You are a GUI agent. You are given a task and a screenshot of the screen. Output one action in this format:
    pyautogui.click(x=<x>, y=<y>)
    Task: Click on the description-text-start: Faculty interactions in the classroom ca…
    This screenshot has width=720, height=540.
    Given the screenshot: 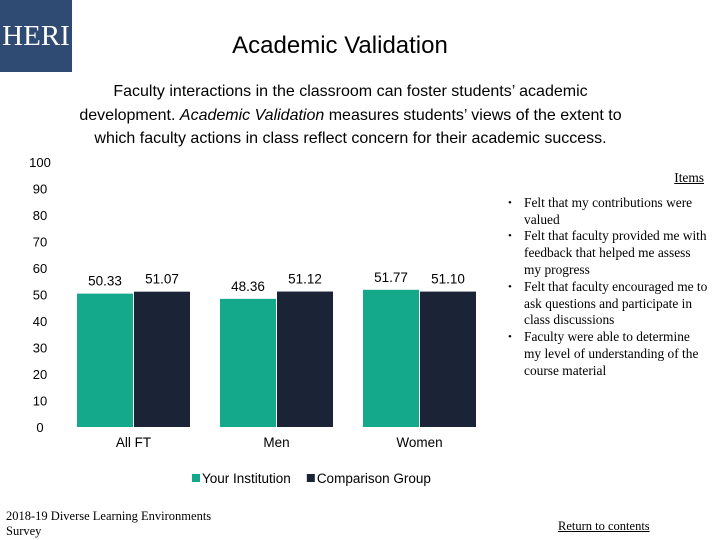 What is the action you would take?
    pyautogui.click(x=333, y=103)
    